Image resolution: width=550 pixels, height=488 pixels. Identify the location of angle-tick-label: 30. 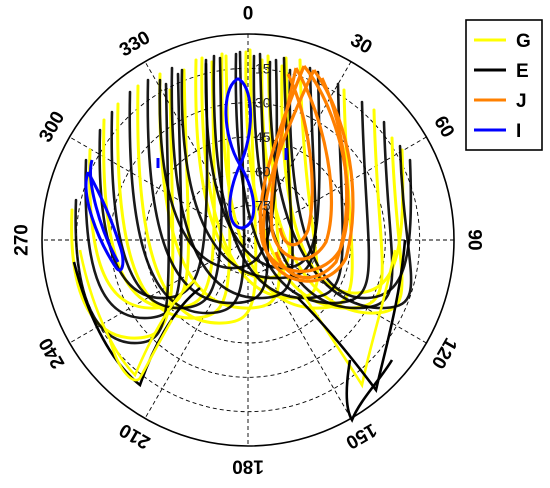
(361, 44).